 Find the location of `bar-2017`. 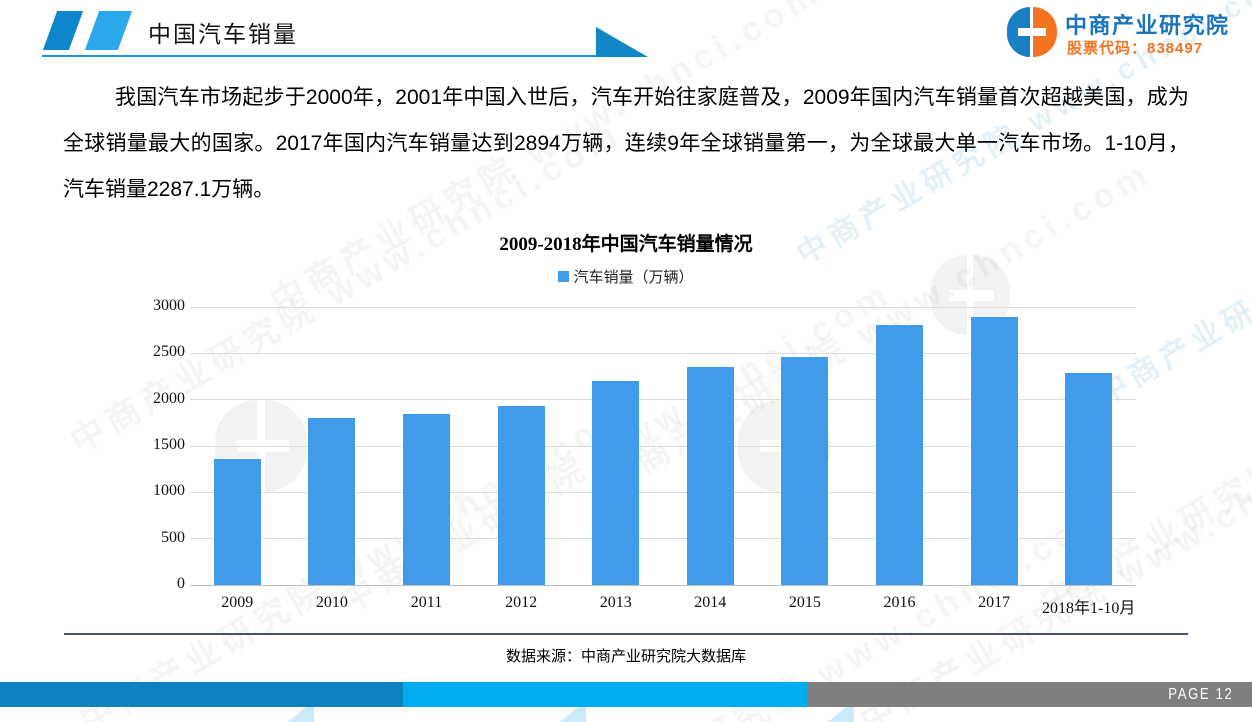

bar-2017 is located at coordinates (994, 451).